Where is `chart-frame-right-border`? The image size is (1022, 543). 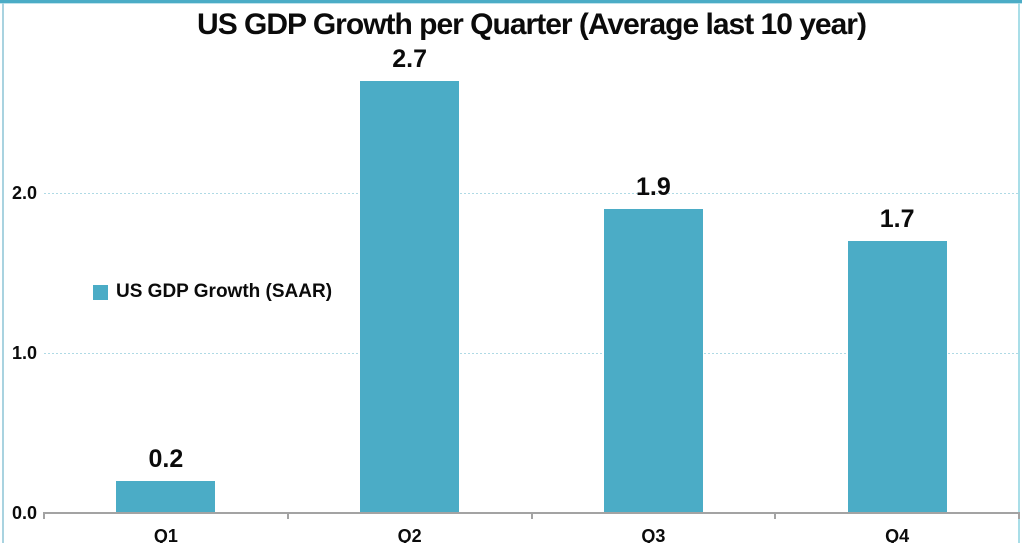 chart-frame-right-border is located at coordinates (1019, 273).